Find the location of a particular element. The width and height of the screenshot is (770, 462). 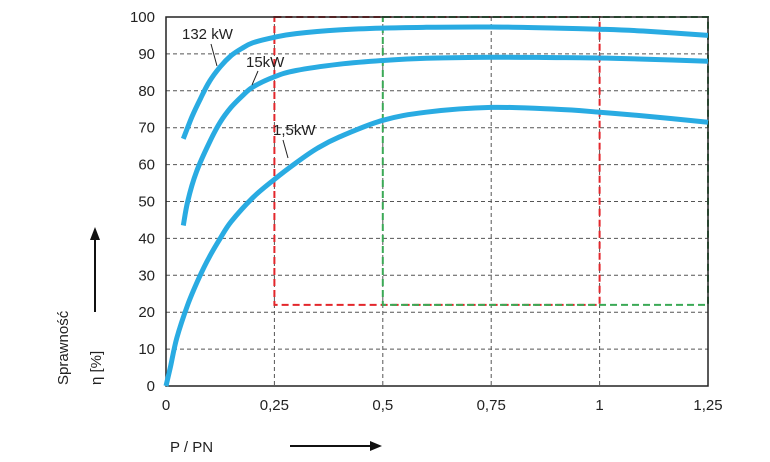

y-tick-label: 50 is located at coordinates (146, 202).